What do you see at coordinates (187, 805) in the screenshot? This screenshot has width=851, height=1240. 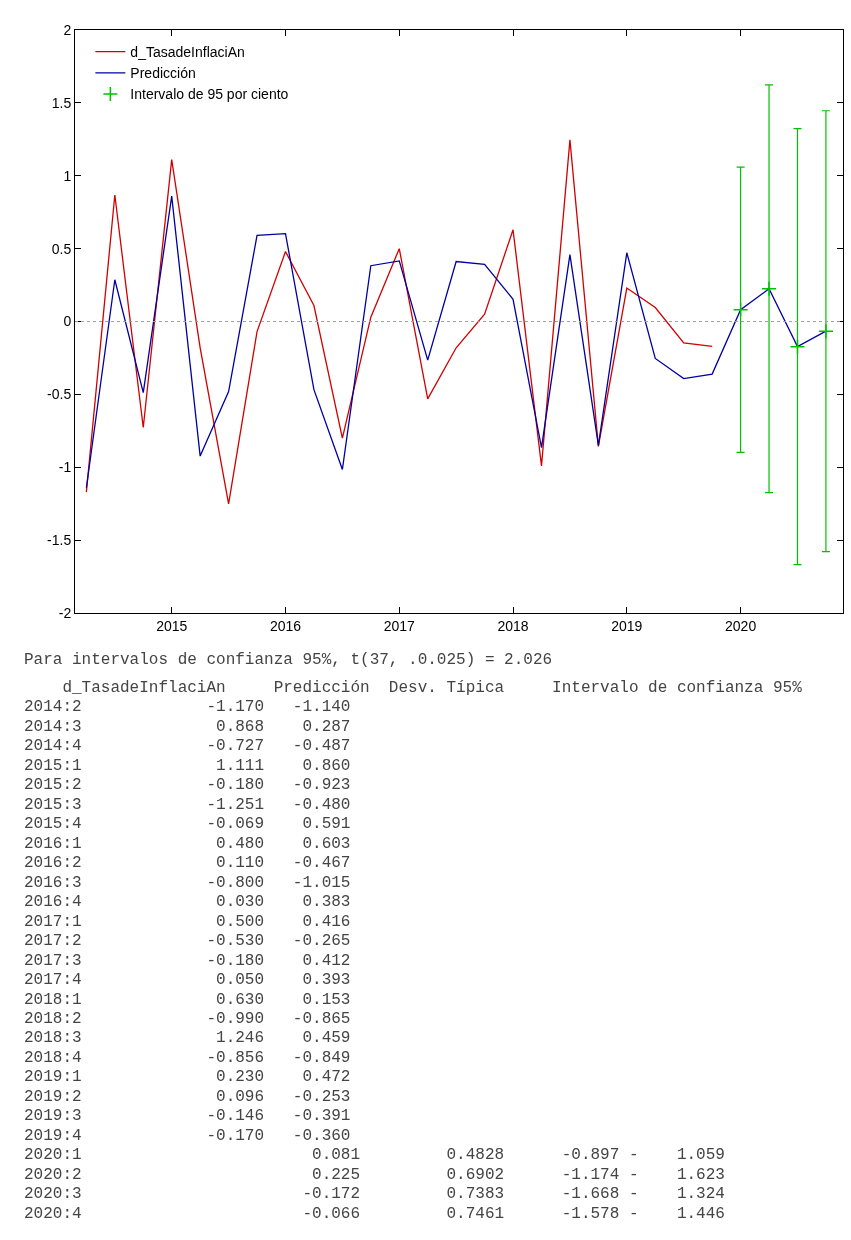 I see `text: 2015:3 -1.251 -0.480` at bounding box center [187, 805].